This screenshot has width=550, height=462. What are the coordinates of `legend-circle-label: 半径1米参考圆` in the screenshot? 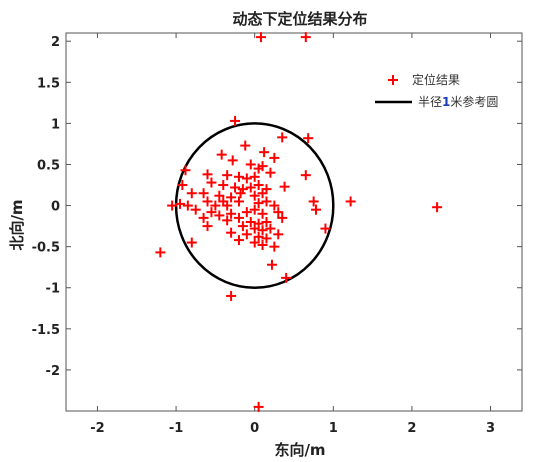 It's located at (458, 101).